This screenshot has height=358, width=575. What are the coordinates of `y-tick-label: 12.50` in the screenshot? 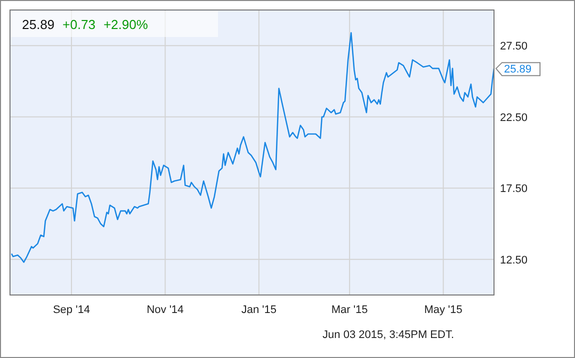 It's located at (514, 260).